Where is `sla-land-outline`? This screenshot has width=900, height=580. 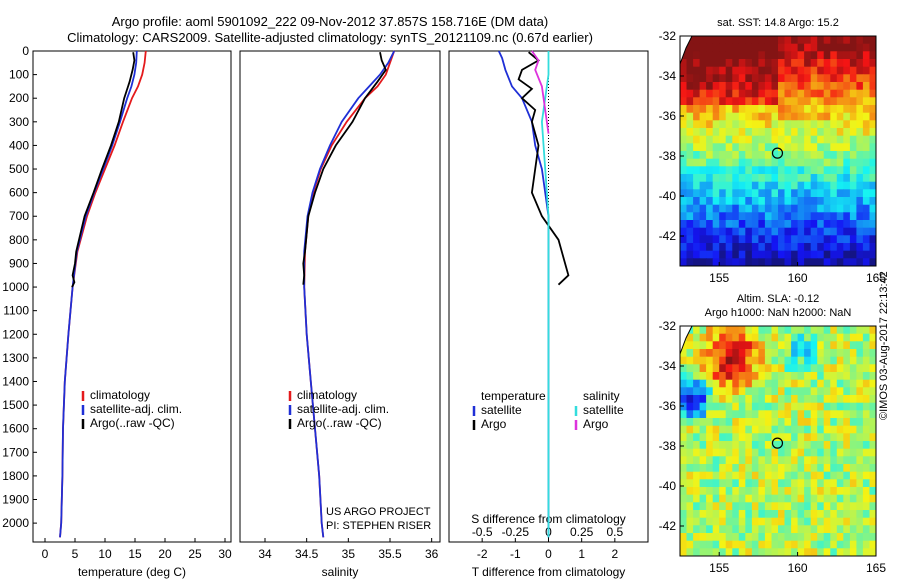 sla-land-outline is located at coordinates (686, 340).